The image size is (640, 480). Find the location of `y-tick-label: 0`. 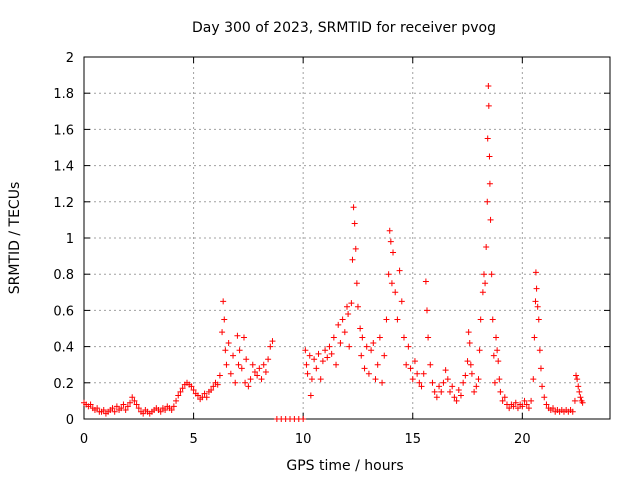

y-tick-label: 0 is located at coordinates (70, 420).